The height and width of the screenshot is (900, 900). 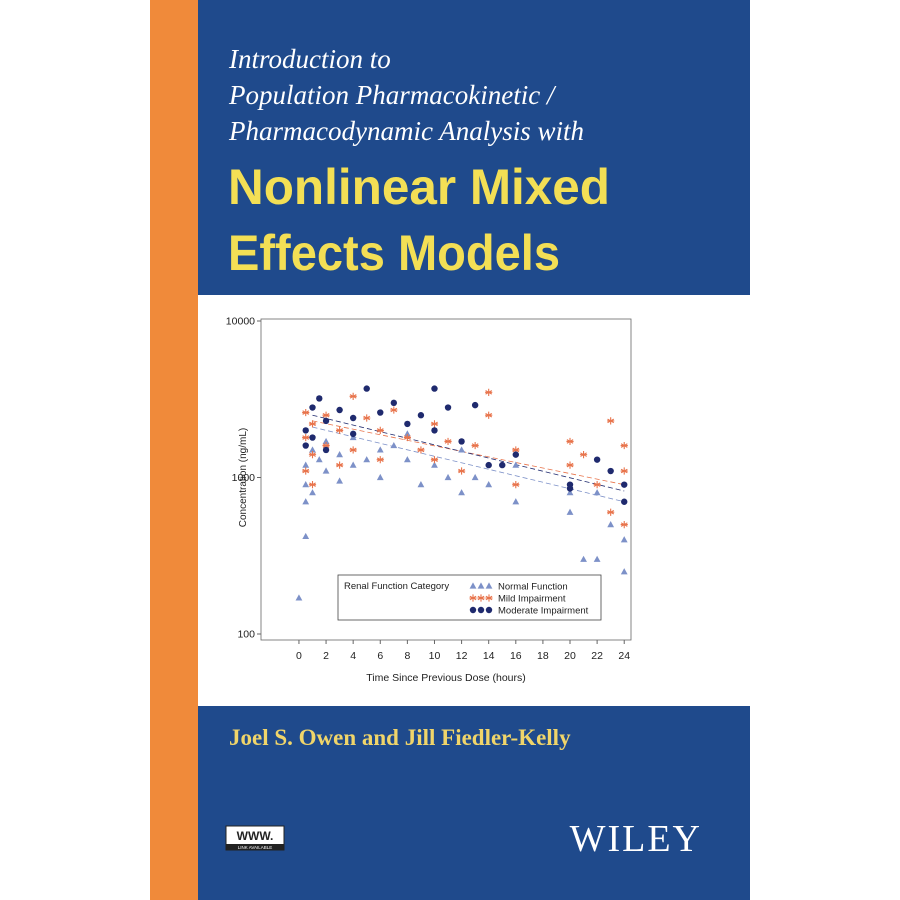 I want to click on badge-band, so click(x=255, y=847).